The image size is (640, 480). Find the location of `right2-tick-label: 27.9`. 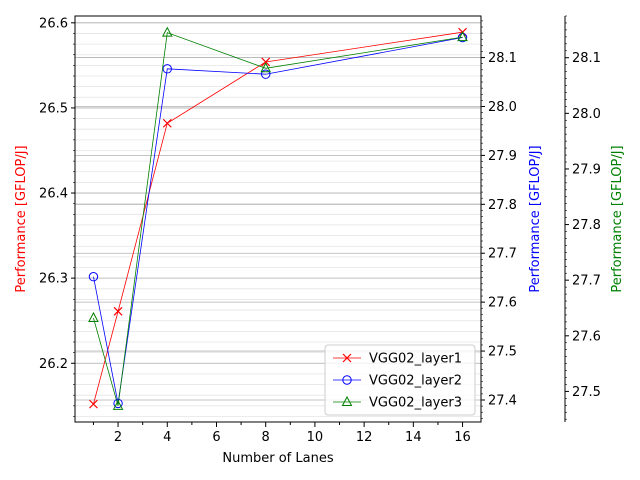

right2-tick-label: 27.9 is located at coordinates (586, 169).